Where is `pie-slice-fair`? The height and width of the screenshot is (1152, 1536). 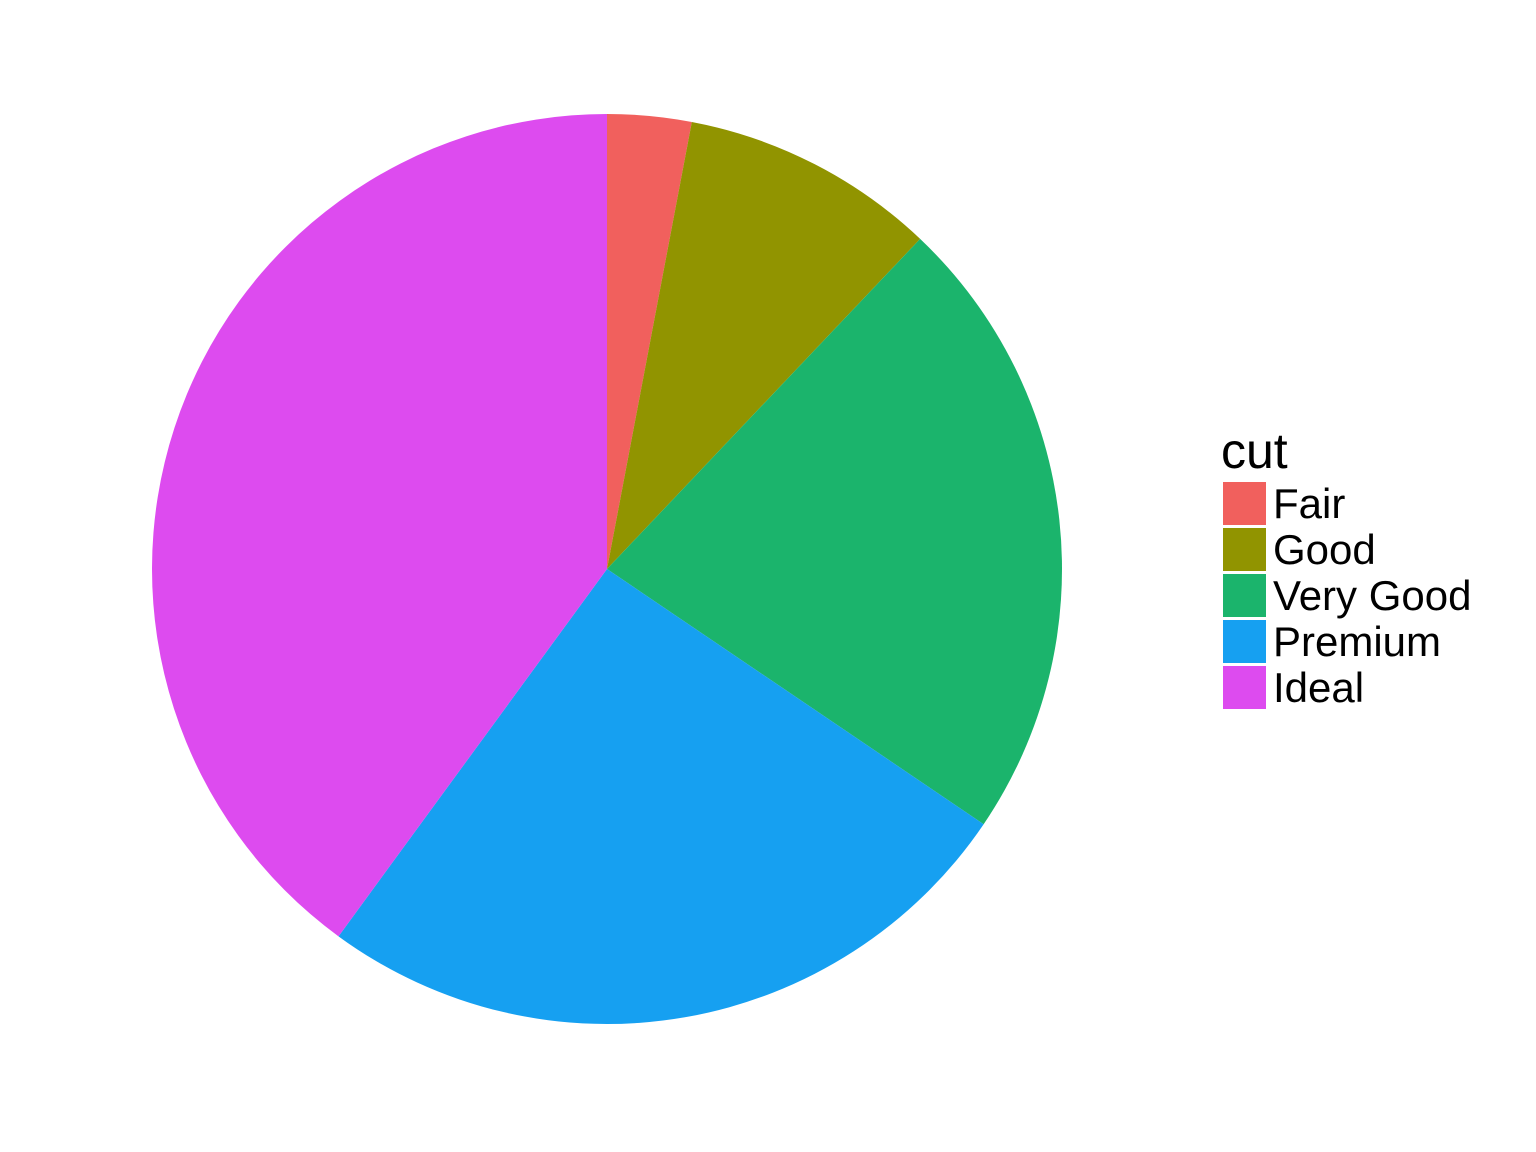 pie-slice-fair is located at coordinates (649, 341).